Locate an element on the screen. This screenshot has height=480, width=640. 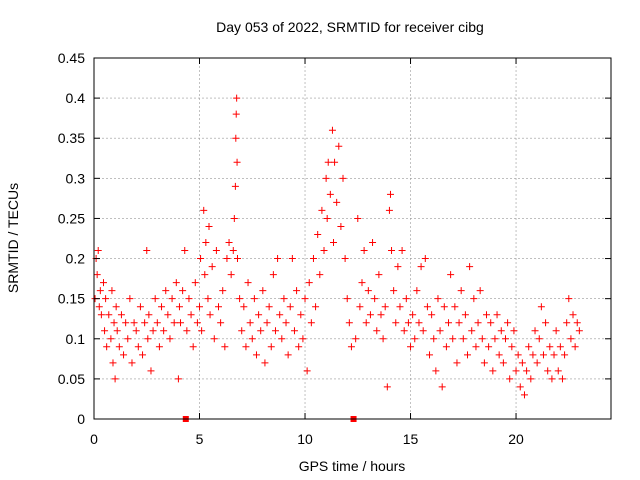
x-tick-labels: 0 5 10 15 20 is located at coordinates (307, 439).